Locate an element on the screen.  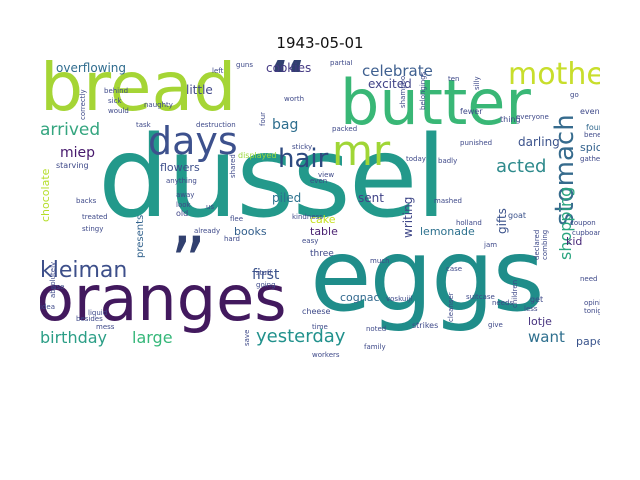
word-three: three is located at coordinates (322, 254).